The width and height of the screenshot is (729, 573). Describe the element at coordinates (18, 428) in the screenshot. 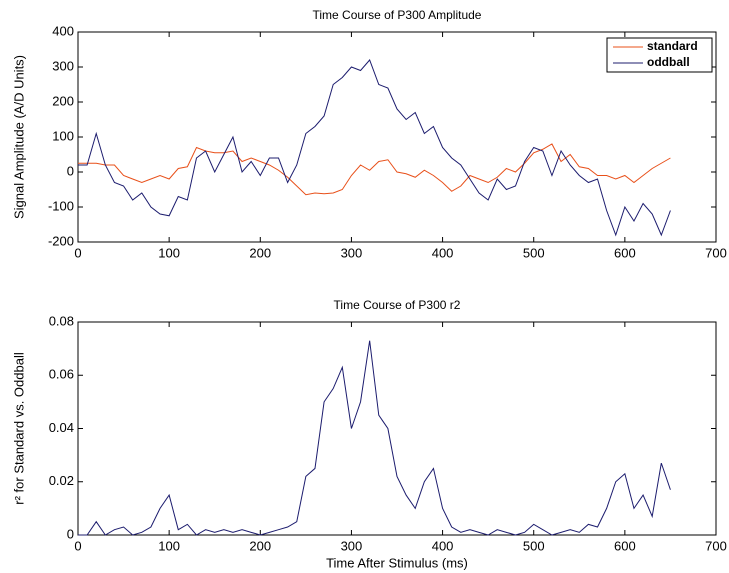

I see `y-axis-label: r² for Standard vs. Oddball` at that location.